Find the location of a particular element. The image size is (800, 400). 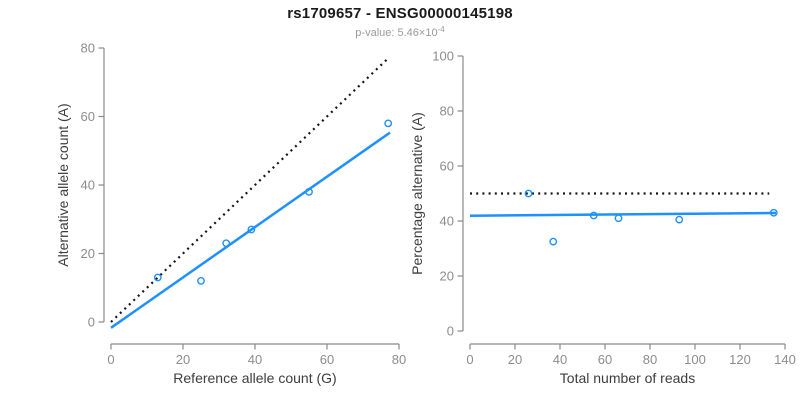

x-axis-title: Total number of reads is located at coordinates (627, 378).